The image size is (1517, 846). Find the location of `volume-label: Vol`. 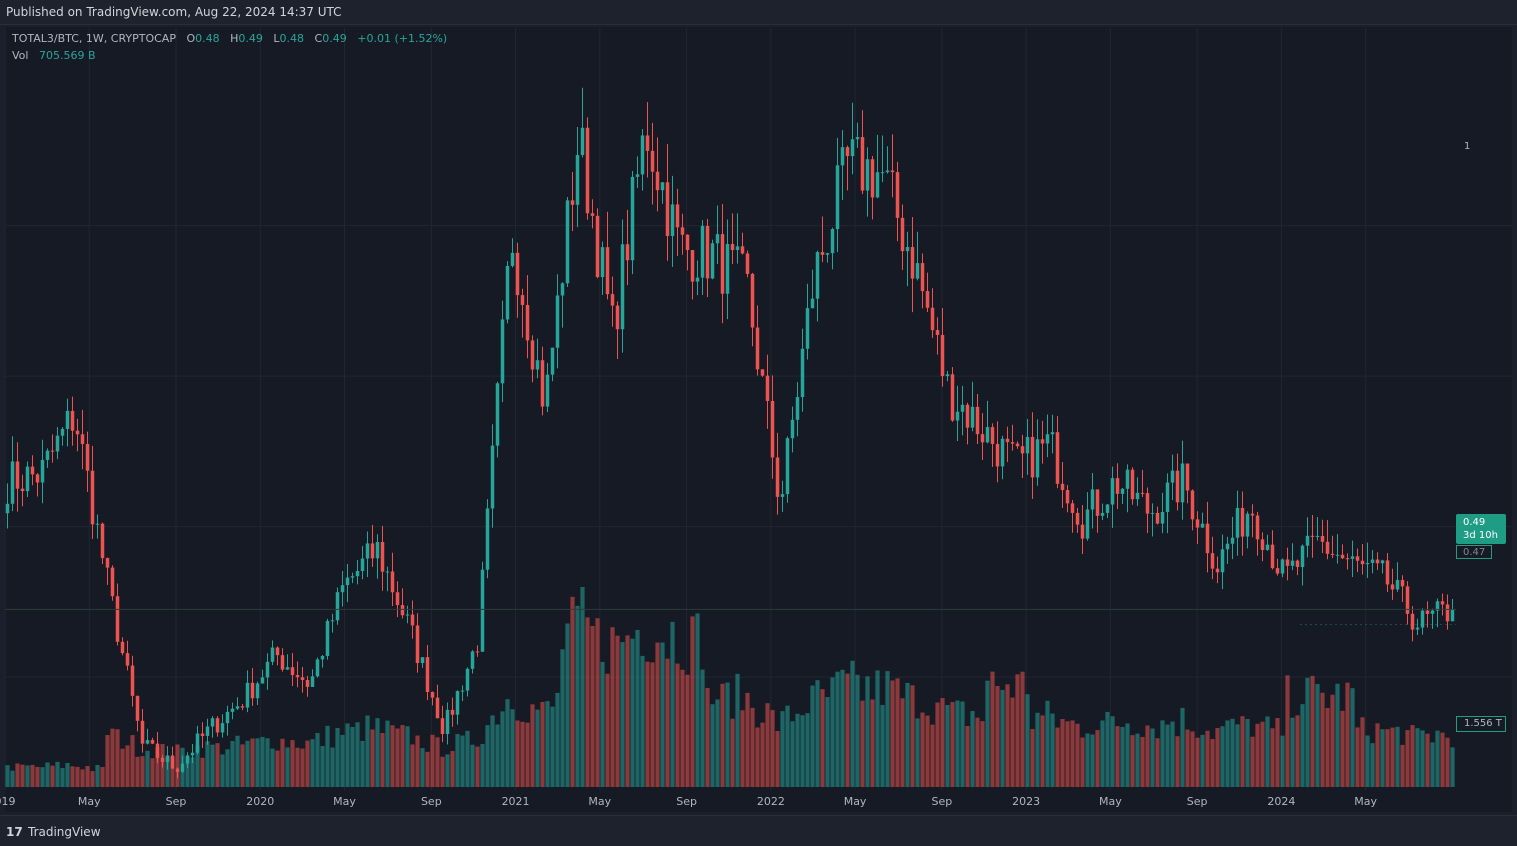

volume-label: Vol is located at coordinates (20, 55).